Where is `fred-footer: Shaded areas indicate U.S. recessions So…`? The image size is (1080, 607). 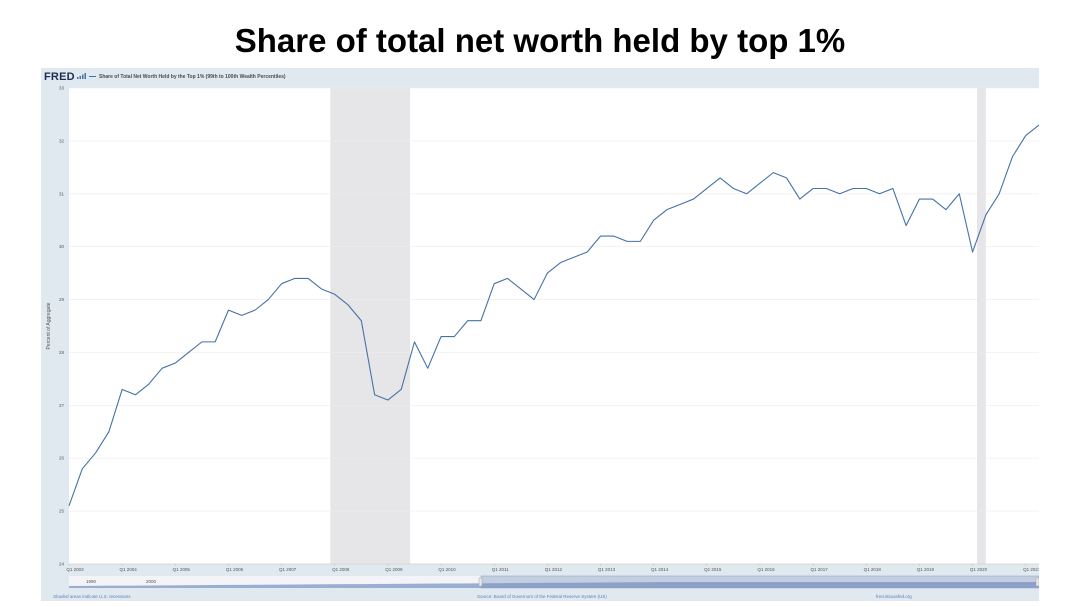 fred-footer: Shaded areas indicate U.S. recessions So… is located at coordinates (540, 596).